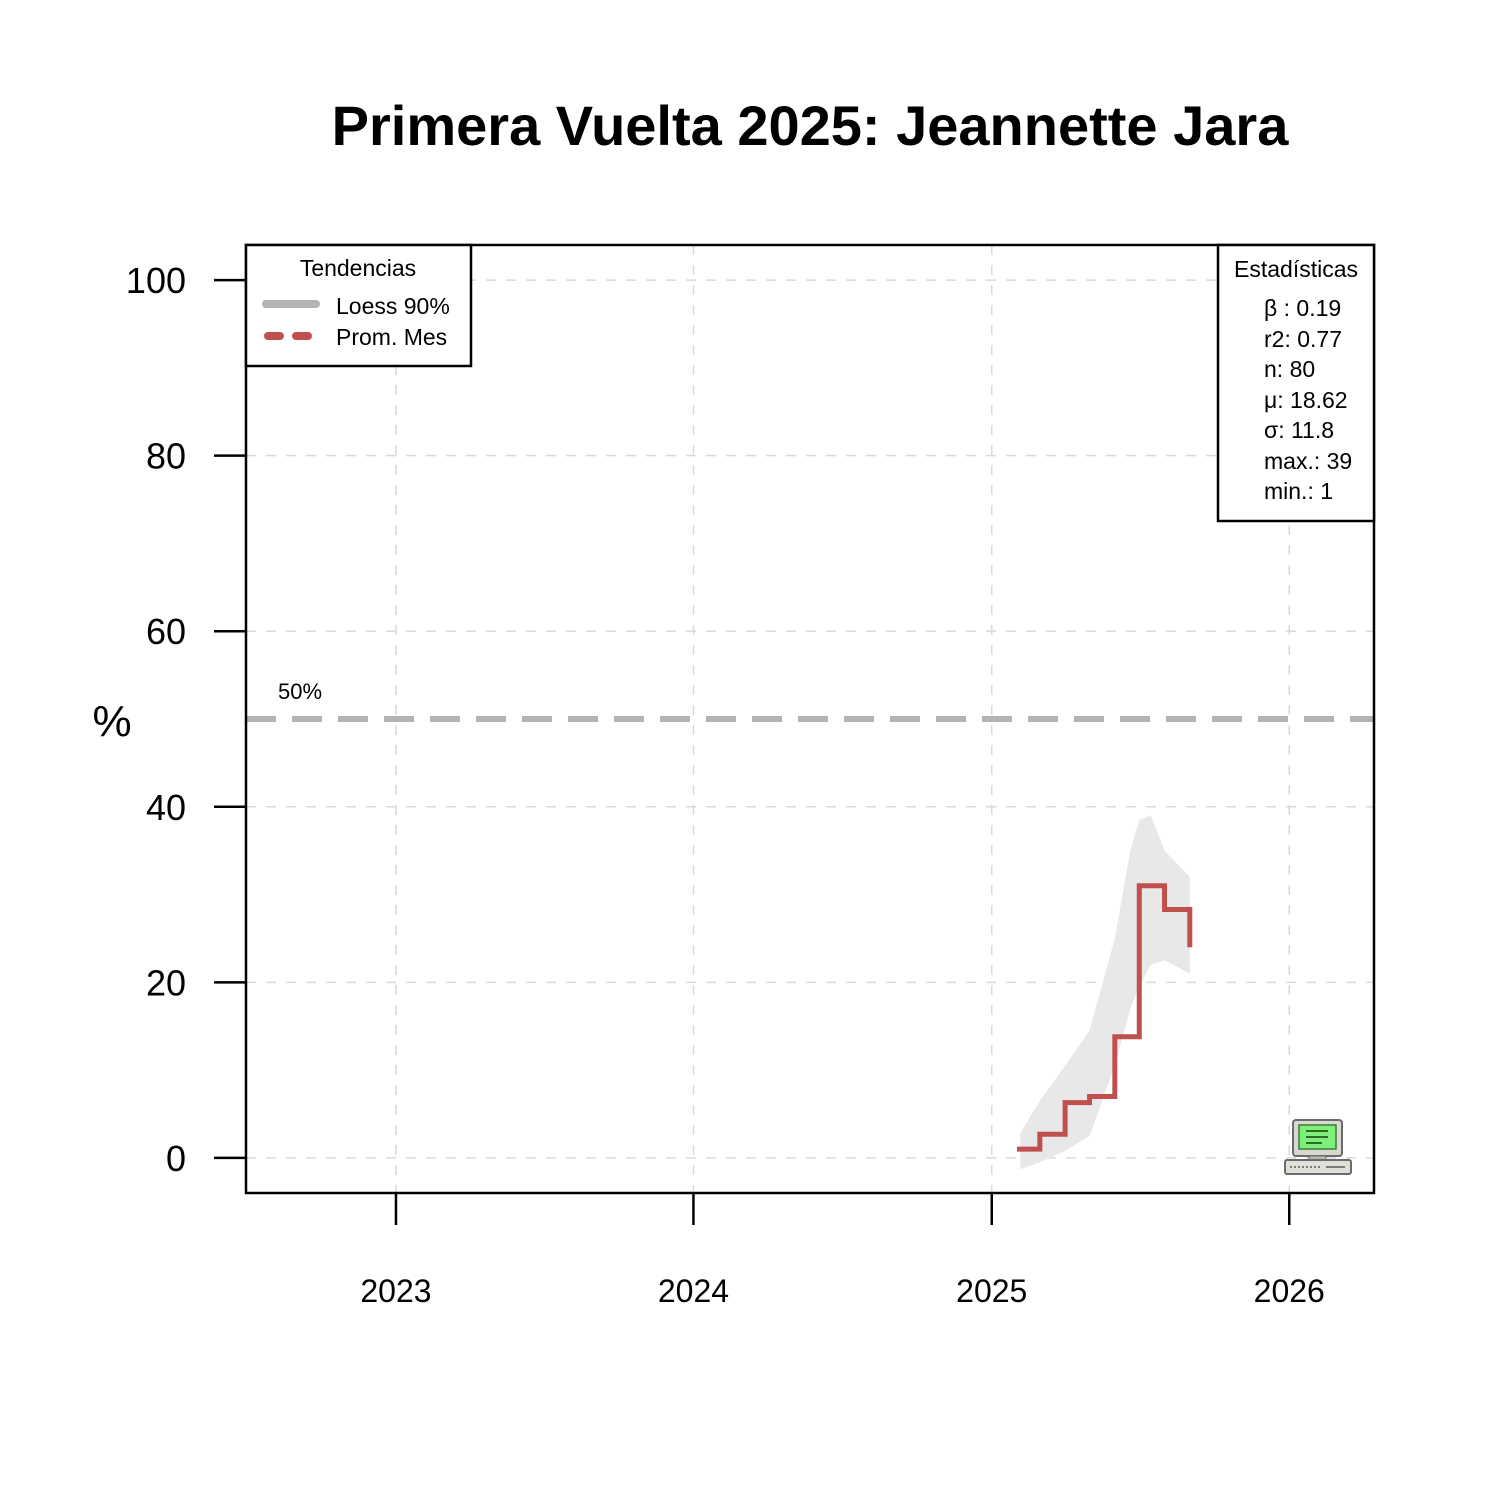 The image size is (1500, 1500). What do you see at coordinates (1318, 1147) in the screenshot?
I see `computer-icon` at bounding box center [1318, 1147].